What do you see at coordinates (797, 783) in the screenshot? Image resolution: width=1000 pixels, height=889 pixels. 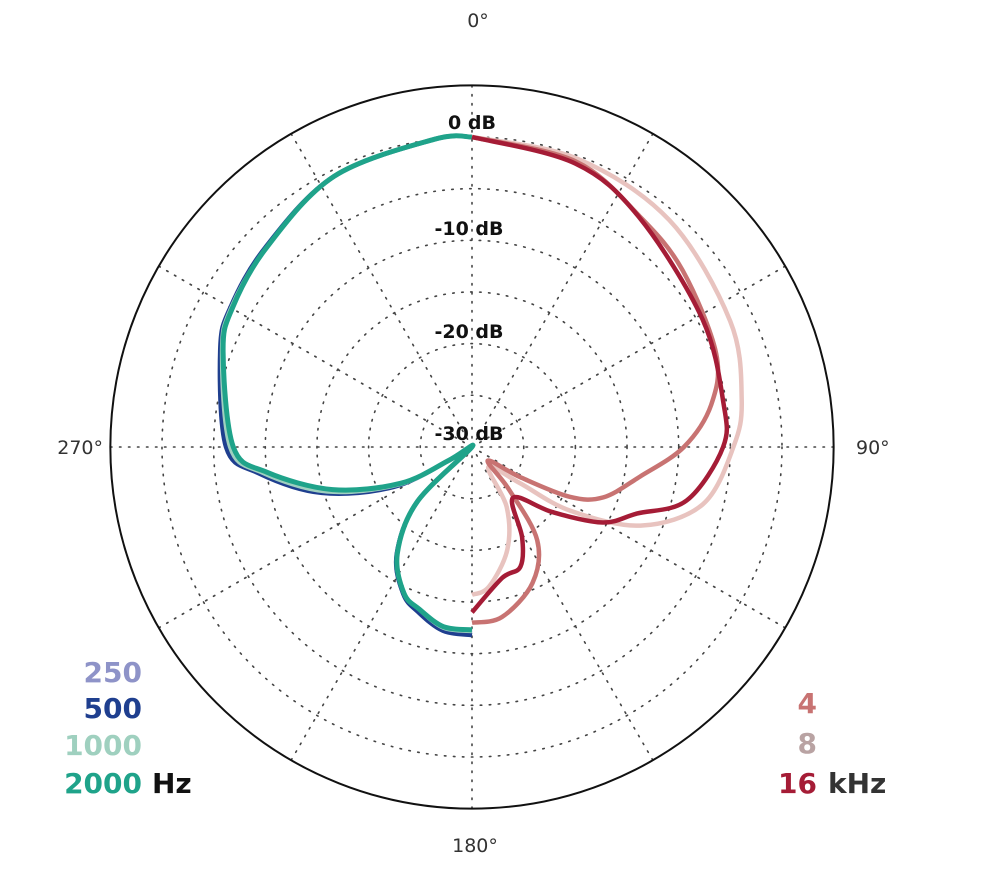 I see `legend-entry-16: 16` at bounding box center [797, 783].